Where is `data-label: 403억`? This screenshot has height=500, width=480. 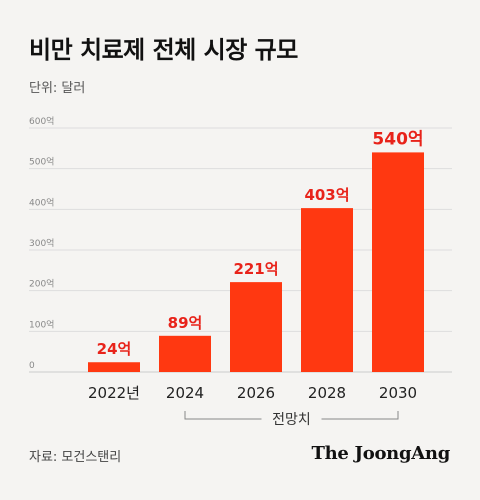
data-label: 403억 is located at coordinates (326, 195).